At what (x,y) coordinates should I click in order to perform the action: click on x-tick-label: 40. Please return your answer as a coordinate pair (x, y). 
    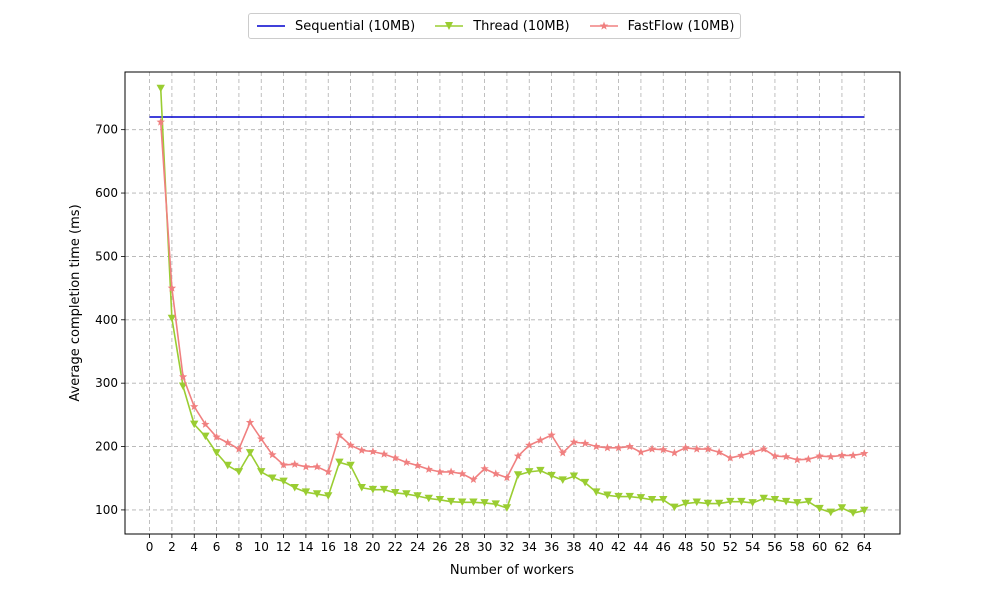
    Looking at the image, I should click on (596, 547).